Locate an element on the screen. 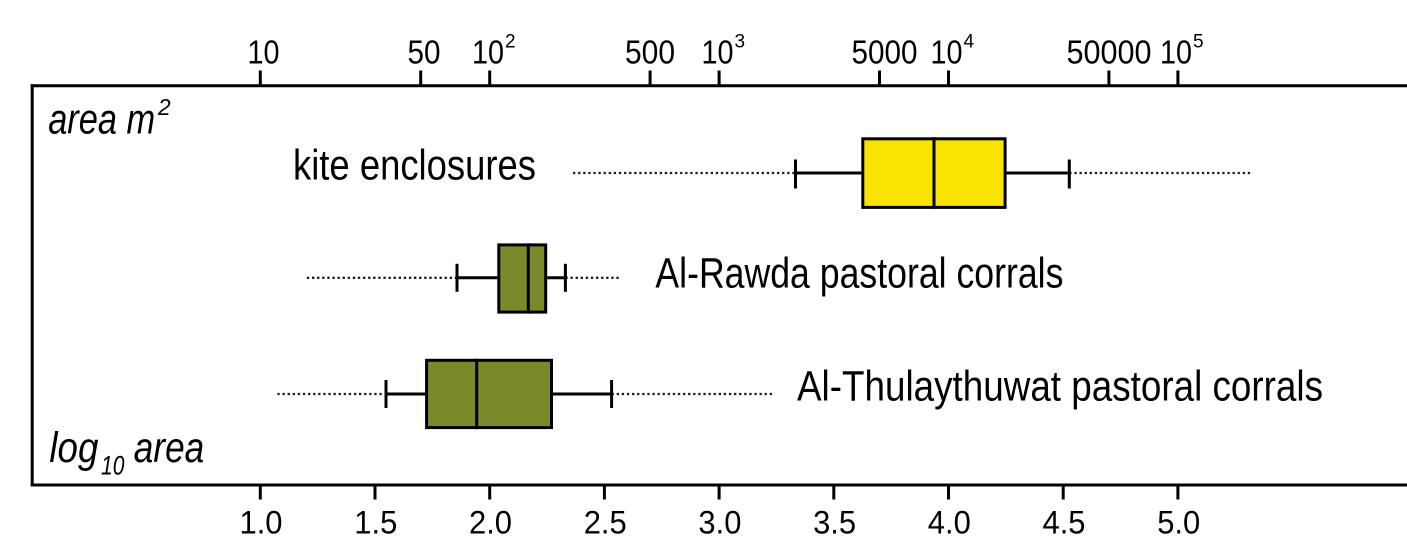 This screenshot has height=543, width=1407. svg-text: kite enclosures is located at coordinates (414, 166).